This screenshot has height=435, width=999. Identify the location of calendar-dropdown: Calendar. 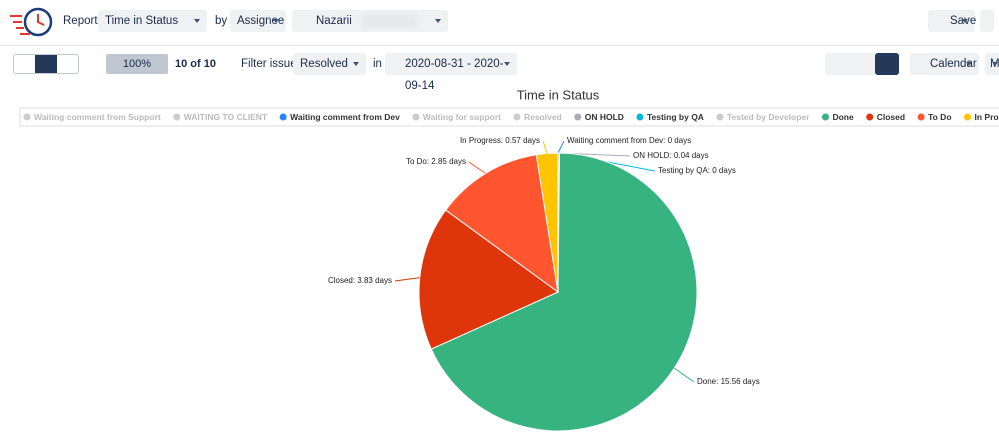
(944, 64).